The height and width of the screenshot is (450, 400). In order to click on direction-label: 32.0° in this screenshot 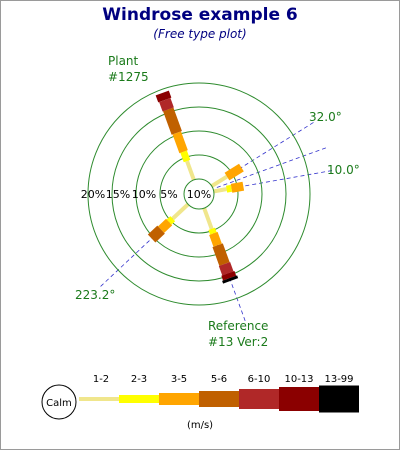, I will do `click(325, 117)`.